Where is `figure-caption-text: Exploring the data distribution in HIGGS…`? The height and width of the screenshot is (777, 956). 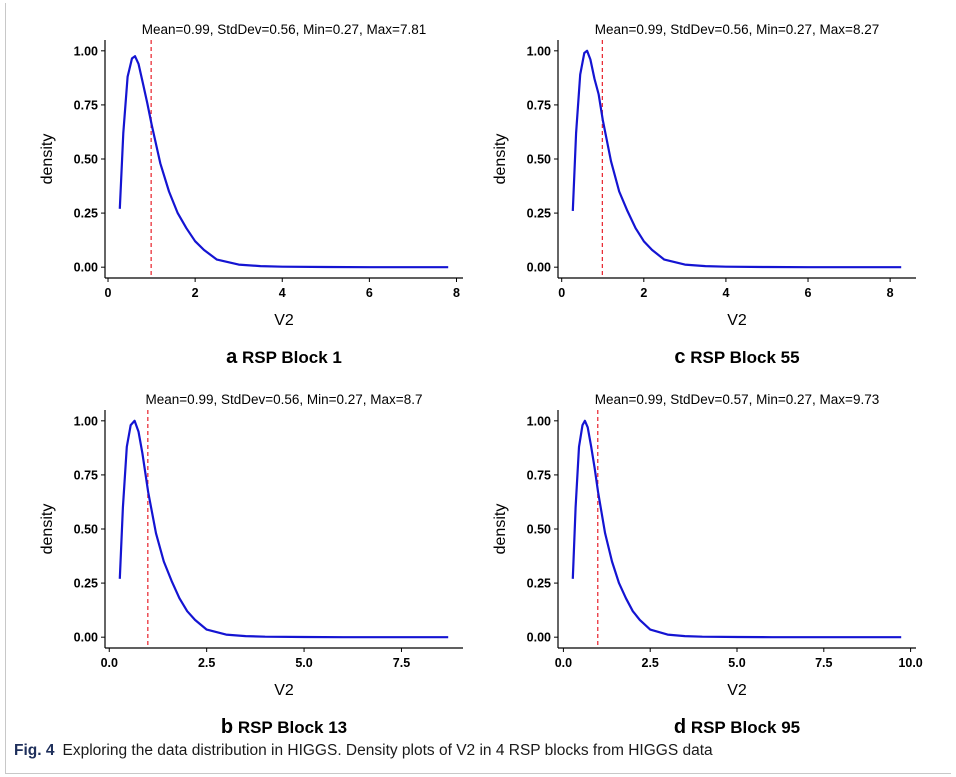
figure-caption-text: Exploring the data distribution in HIGGS… is located at coordinates (387, 750).